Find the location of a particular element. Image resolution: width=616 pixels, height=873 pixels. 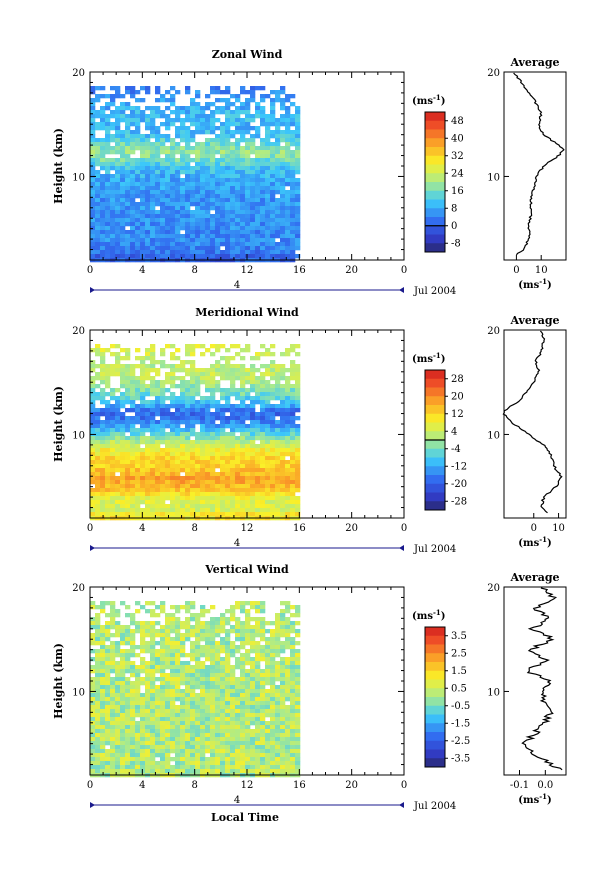

x-tick-label: 12 is located at coordinates (247, 528).